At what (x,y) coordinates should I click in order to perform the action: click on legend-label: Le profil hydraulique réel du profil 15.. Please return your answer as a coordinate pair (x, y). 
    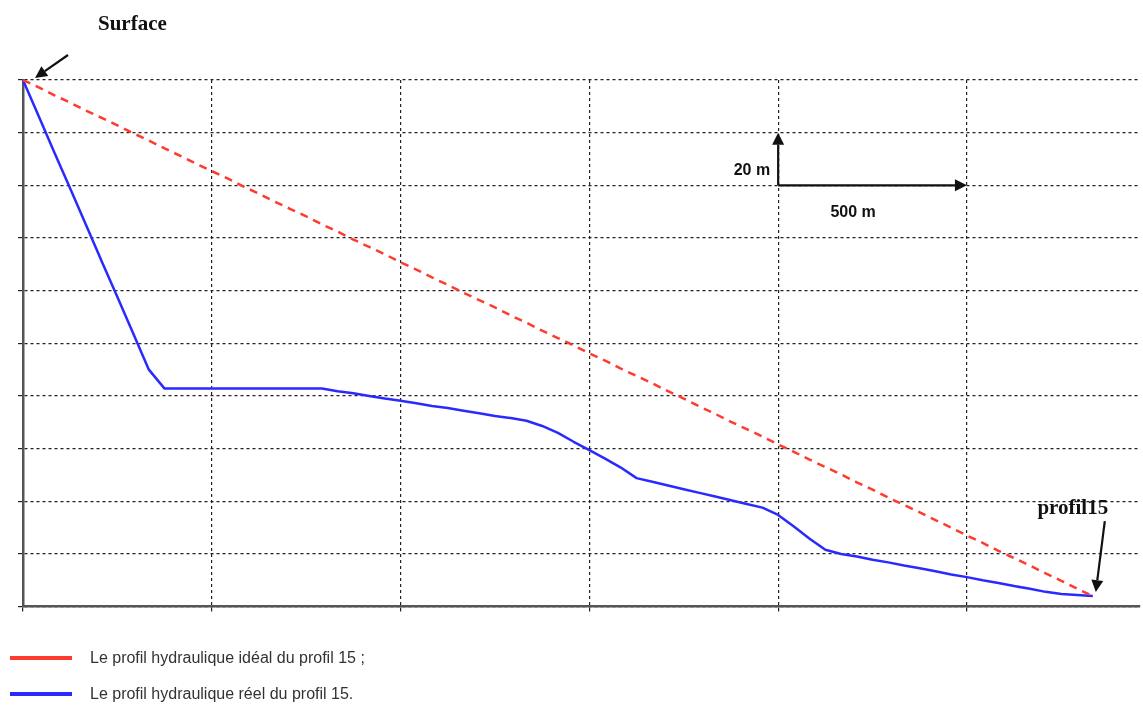
    Looking at the image, I should click on (222, 694).